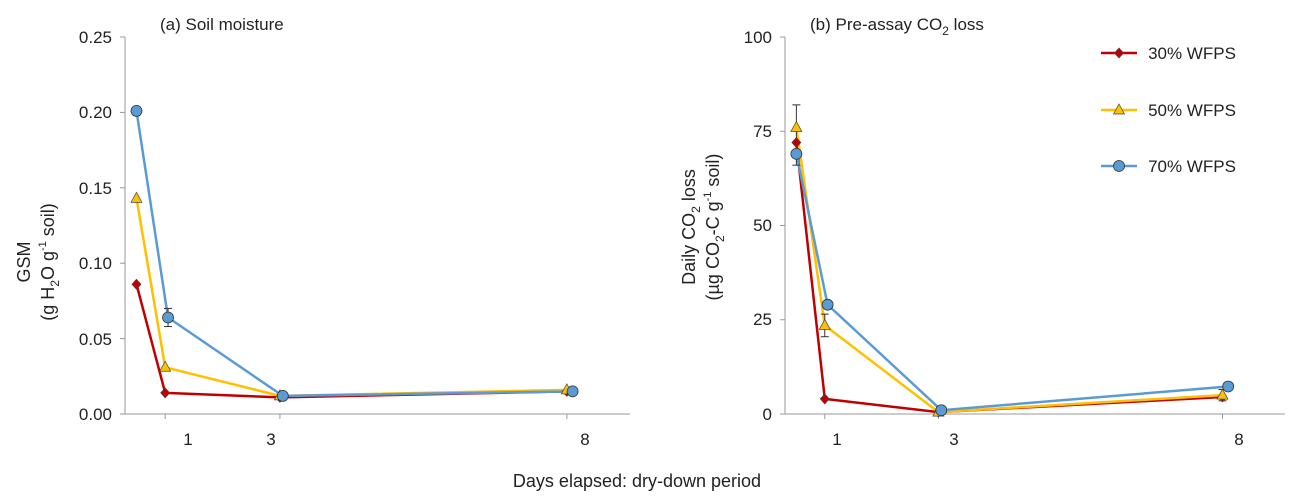 The image size is (1290, 503). I want to click on legend-label-30: 30% WFPS, so click(1192, 53).